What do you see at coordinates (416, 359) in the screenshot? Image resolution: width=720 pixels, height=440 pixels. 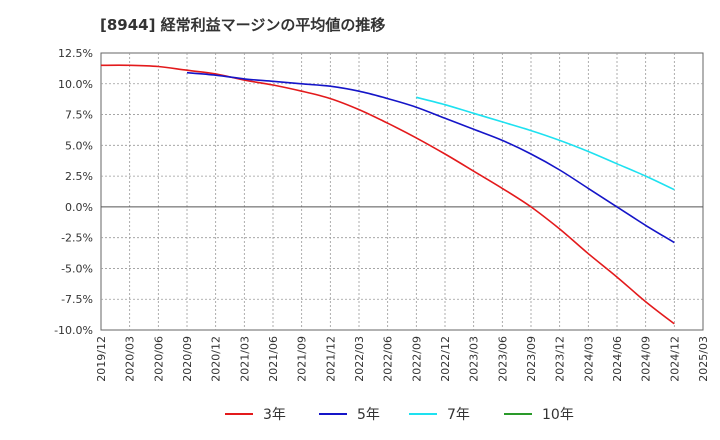 I see `x-tick-label: 2022/09` at bounding box center [416, 359].